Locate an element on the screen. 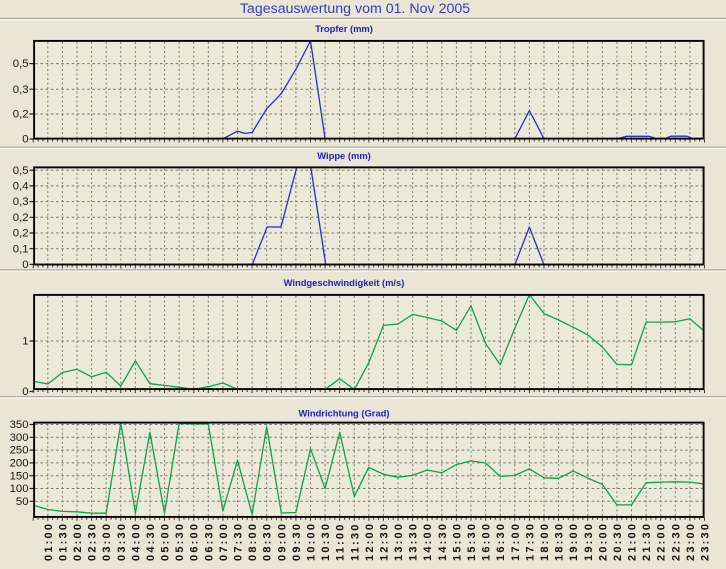 This screenshot has width=726, height=569. svg-text: 0,1 is located at coordinates (21, 249).